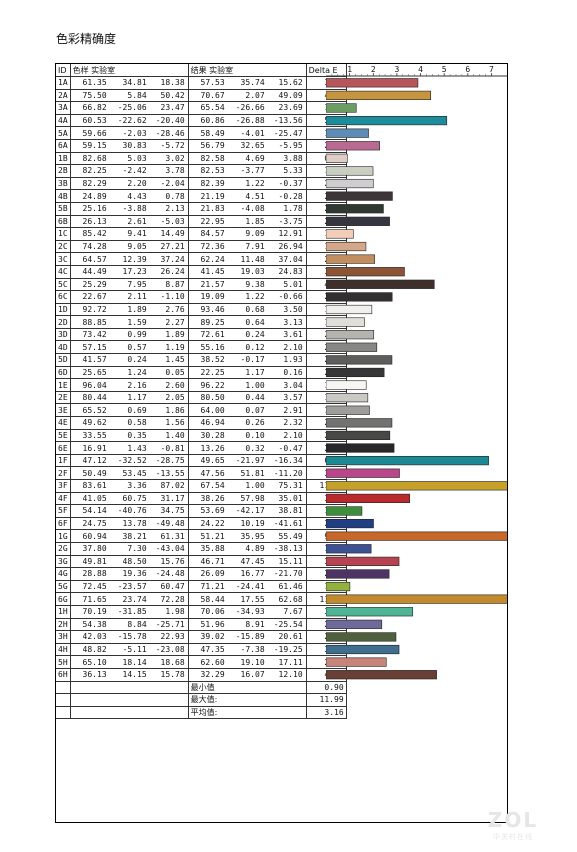 The width and height of the screenshot is (577, 852). Describe the element at coordinates (290, 536) in the screenshot. I see `result-lab-b: 55.49` at that location.